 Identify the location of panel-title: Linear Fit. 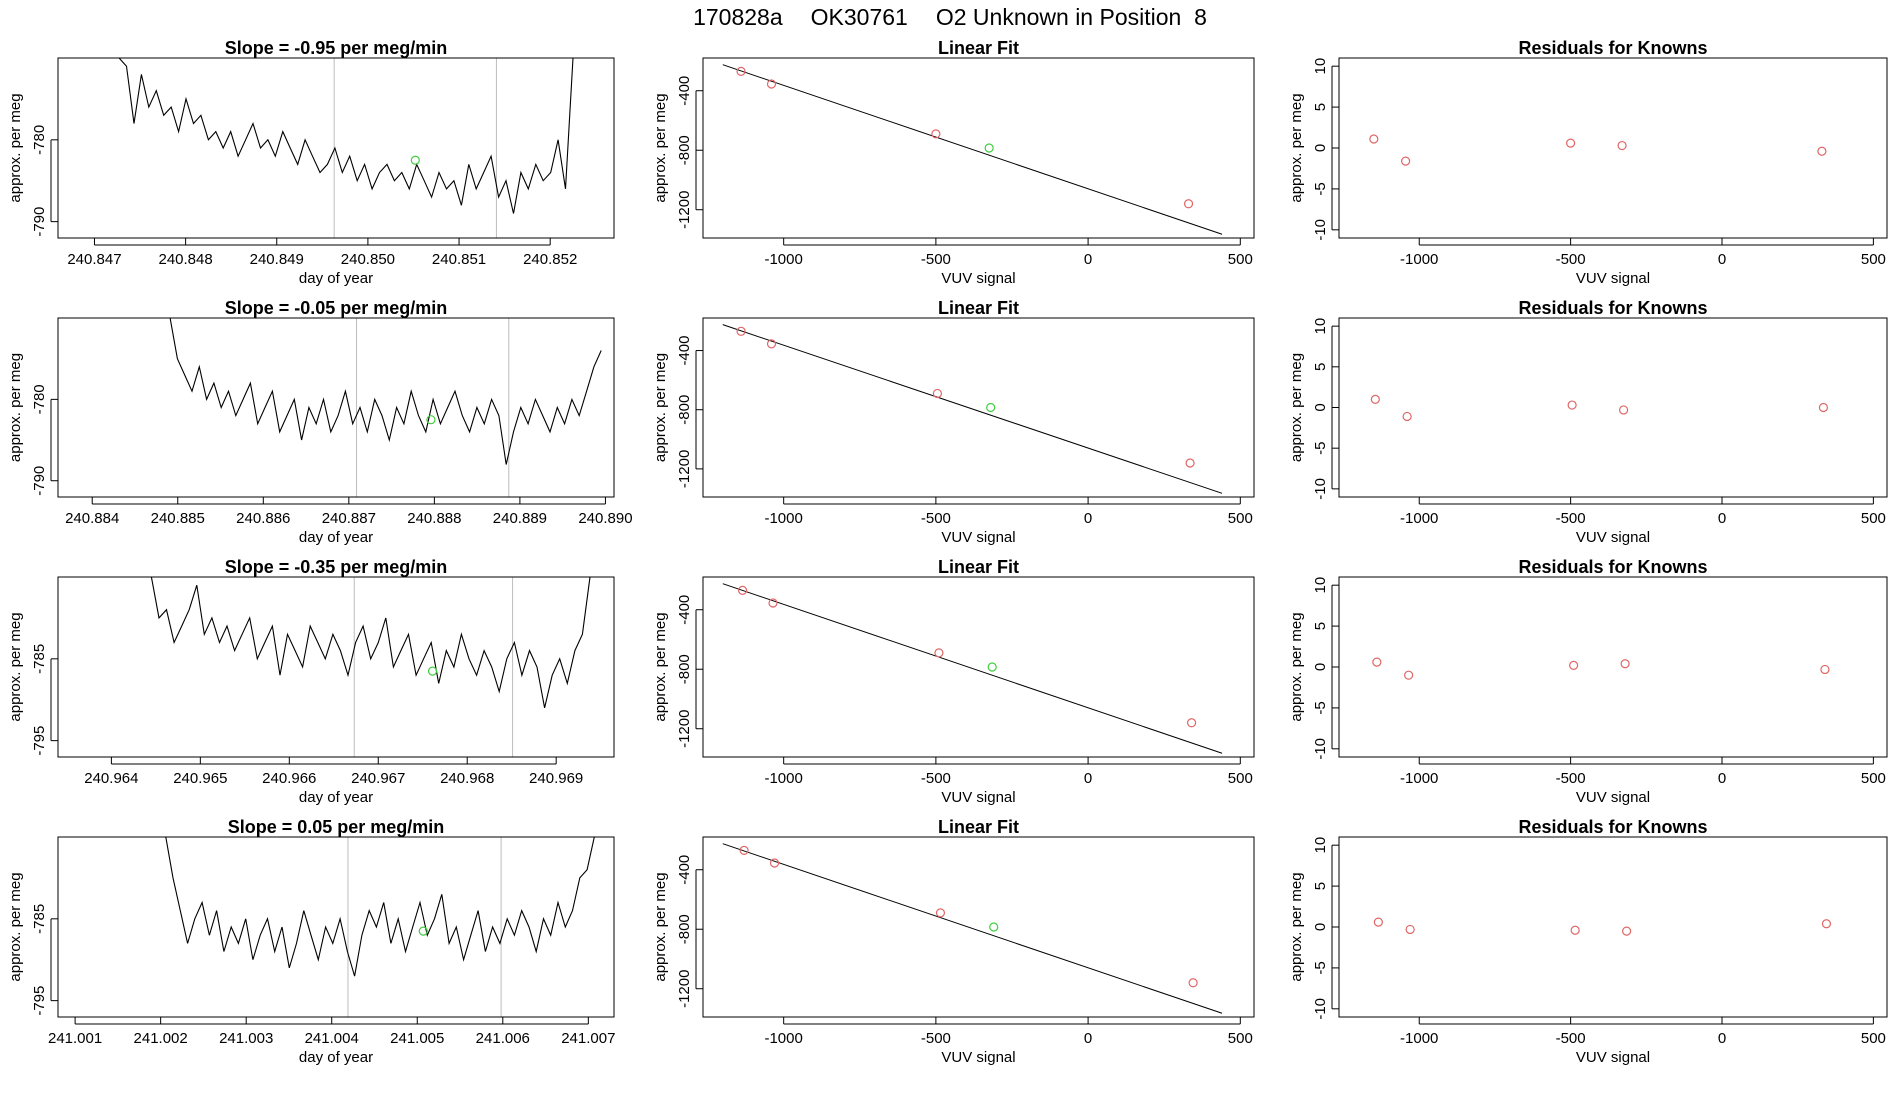
(978, 308).